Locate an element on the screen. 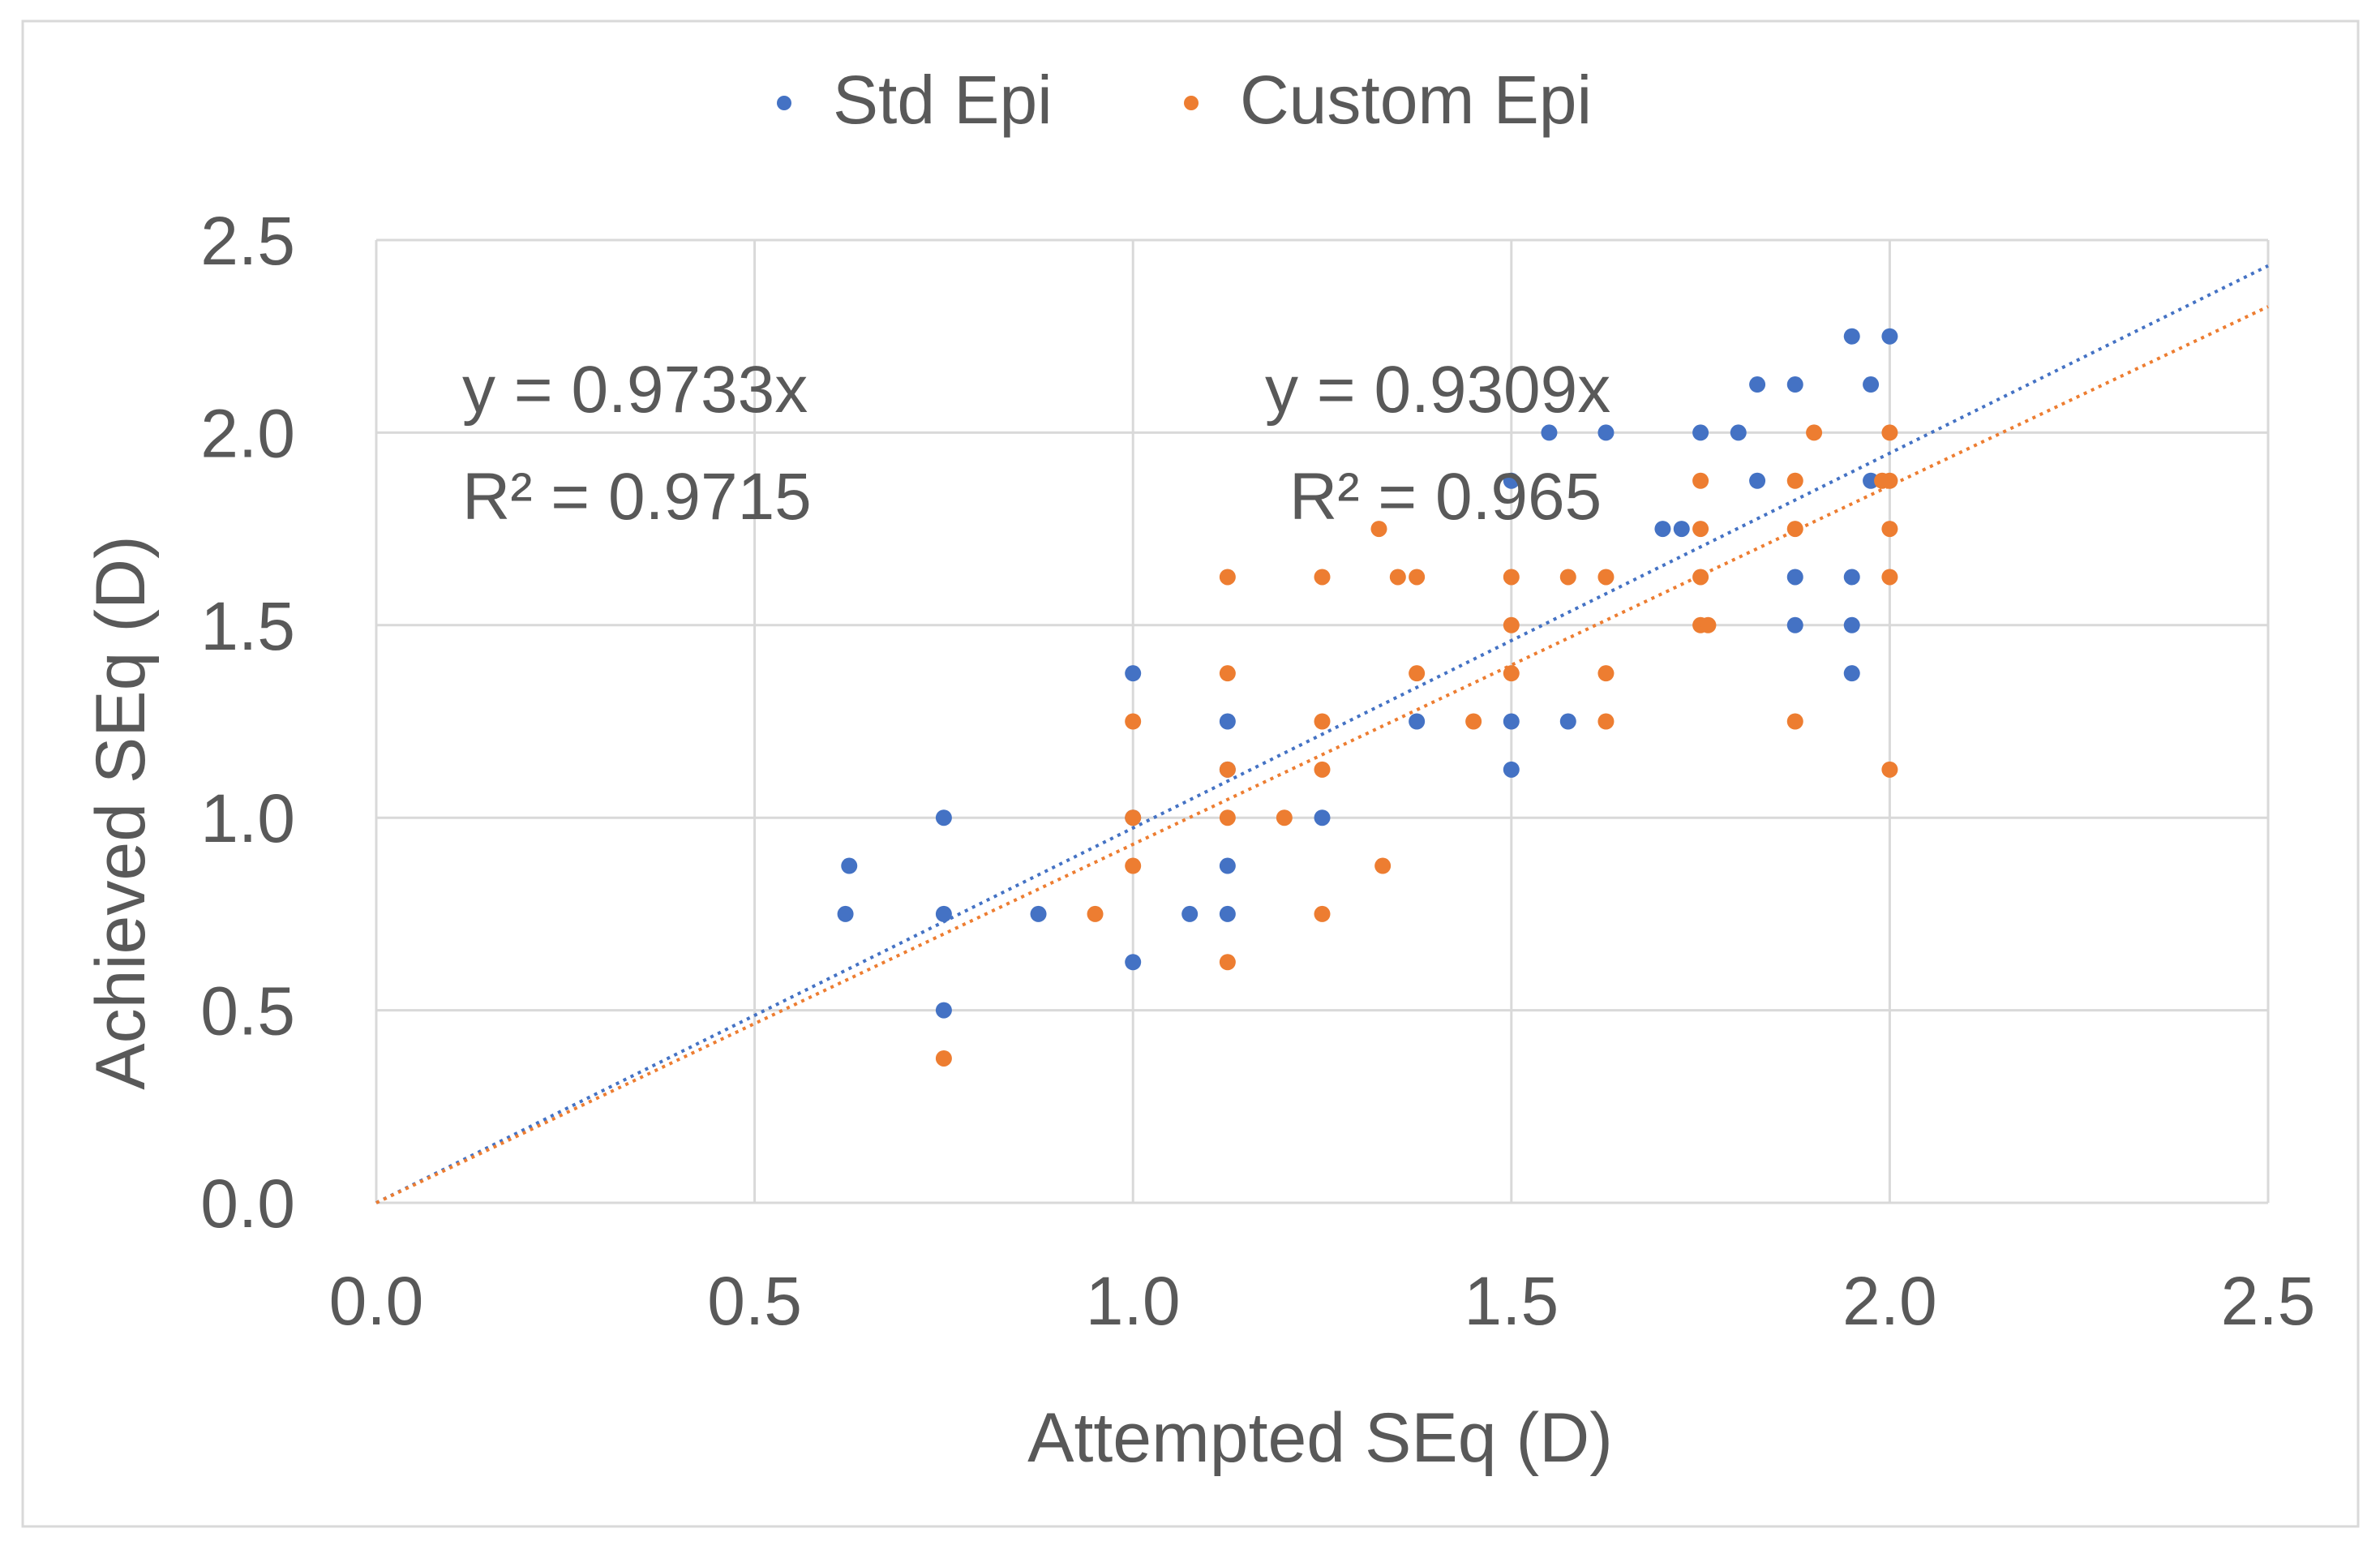 The width and height of the screenshot is (2380, 1554). x-tick-label: 1.5 is located at coordinates (1511, 1301).